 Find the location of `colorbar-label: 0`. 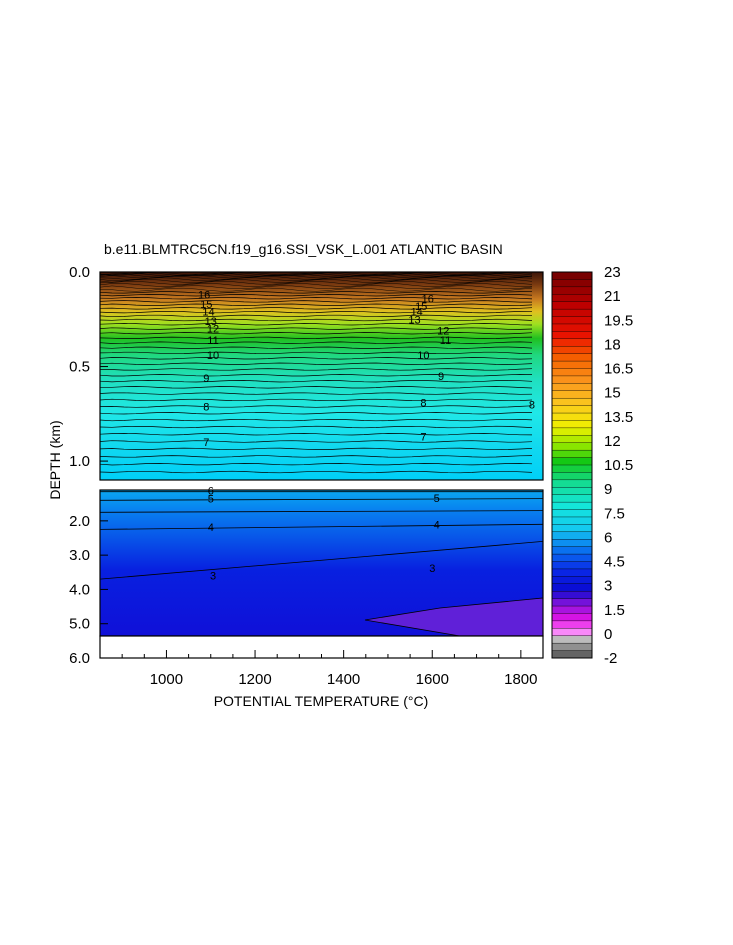

colorbar-label: 0 is located at coordinates (608, 634).